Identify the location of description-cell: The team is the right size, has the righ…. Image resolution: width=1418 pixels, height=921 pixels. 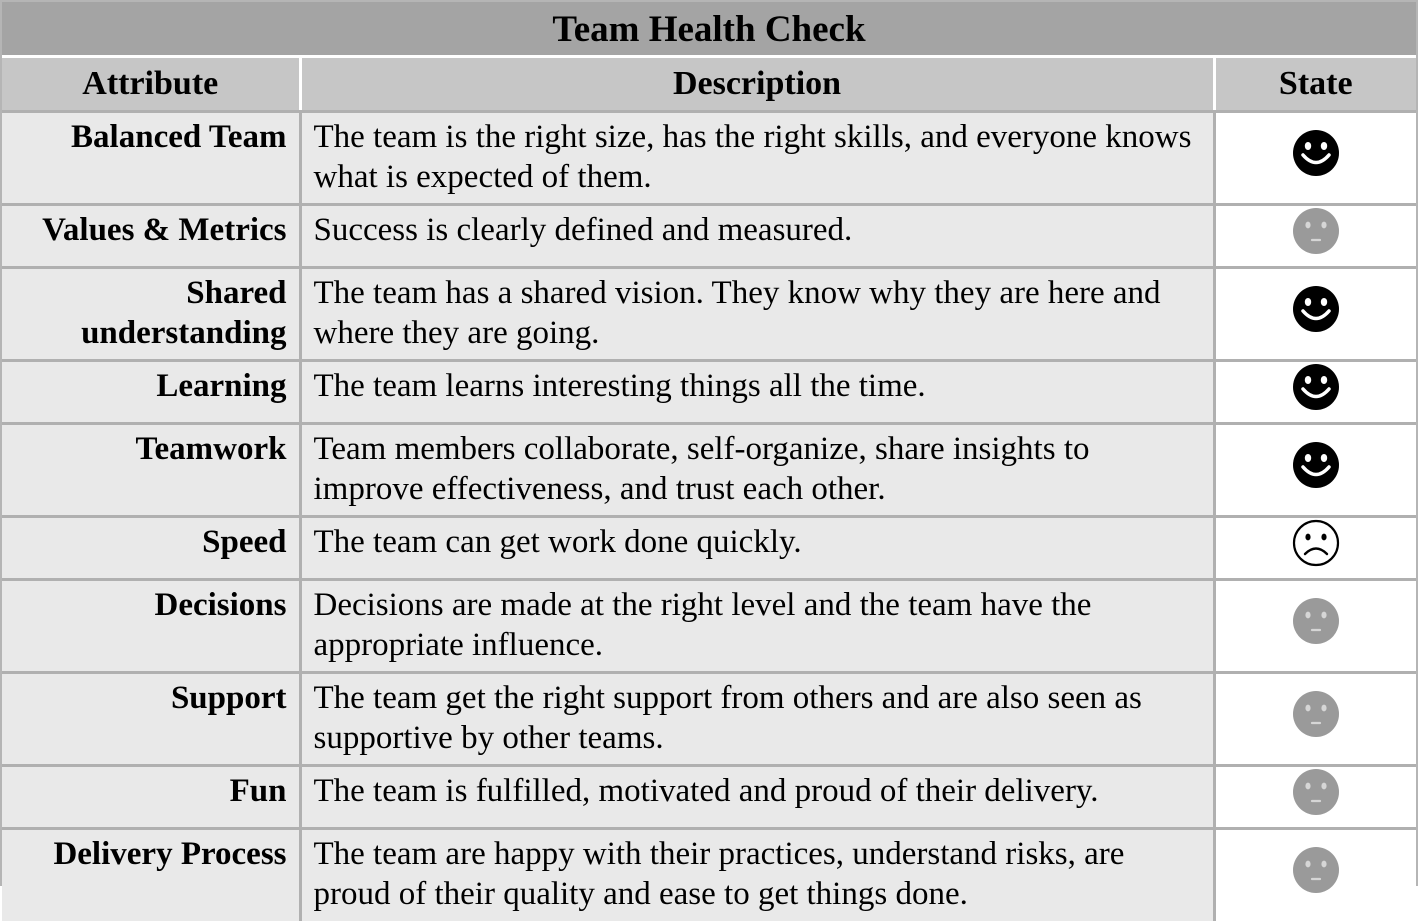
(756, 158).